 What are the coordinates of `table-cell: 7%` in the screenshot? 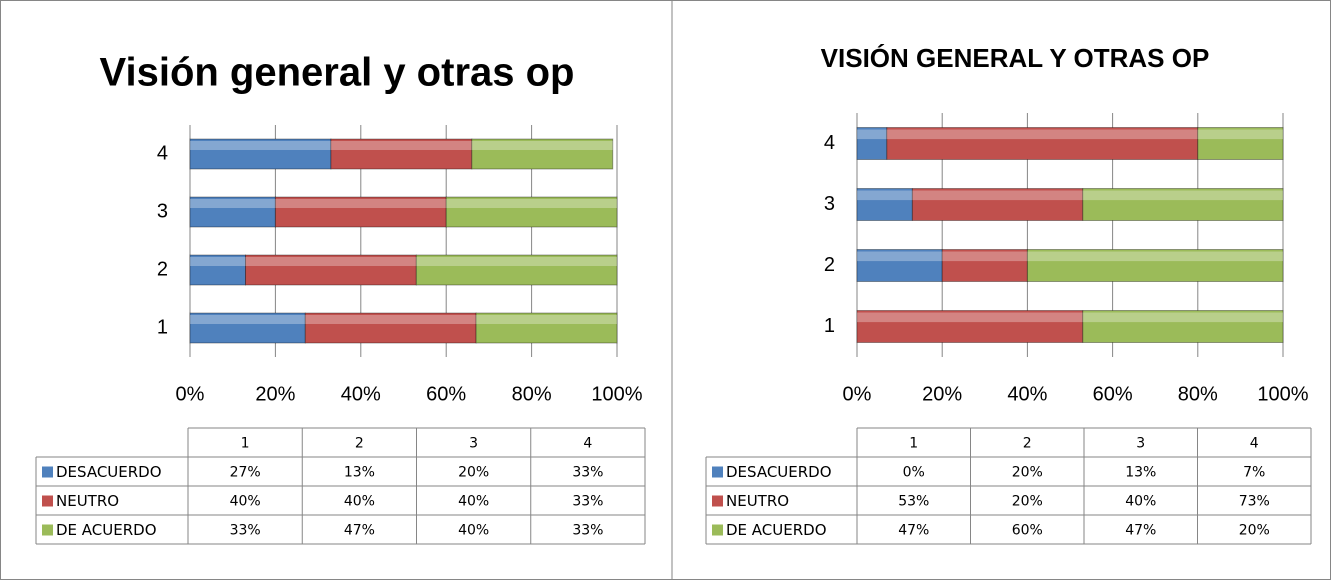 It's located at (1254, 473).